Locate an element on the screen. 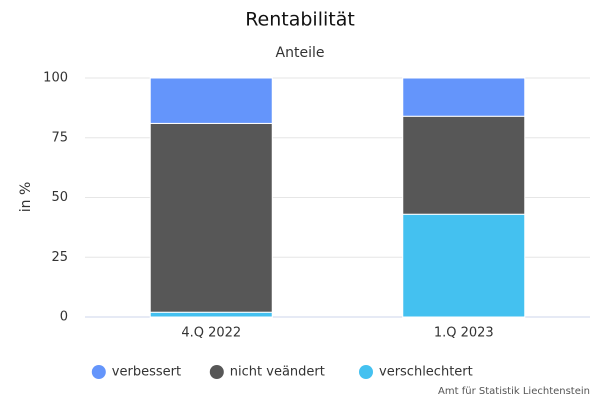 The width and height of the screenshot is (600, 400). y-tick-label: 25 is located at coordinates (59, 257).